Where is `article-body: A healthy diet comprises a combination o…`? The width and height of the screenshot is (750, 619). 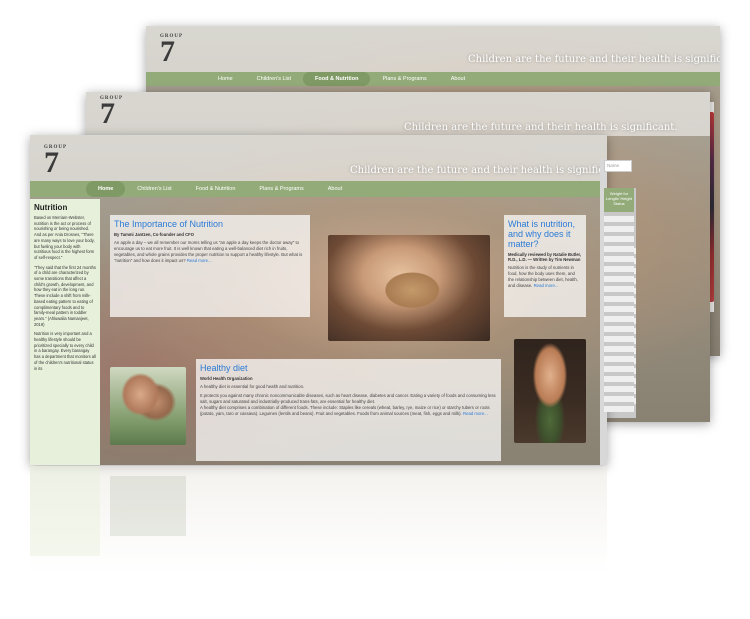
article-body: A healthy diet comprises a combination o… is located at coordinates (348, 411).